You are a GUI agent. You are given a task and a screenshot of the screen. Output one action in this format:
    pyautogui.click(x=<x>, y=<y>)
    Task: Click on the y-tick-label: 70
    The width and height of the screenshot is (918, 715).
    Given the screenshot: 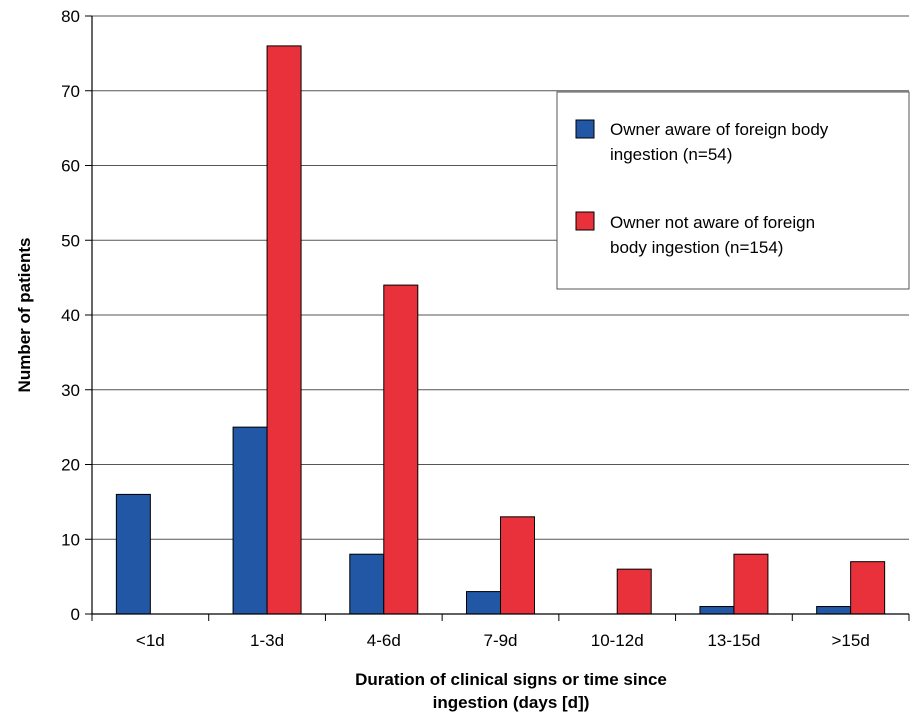 What is the action you would take?
    pyautogui.click(x=70, y=91)
    